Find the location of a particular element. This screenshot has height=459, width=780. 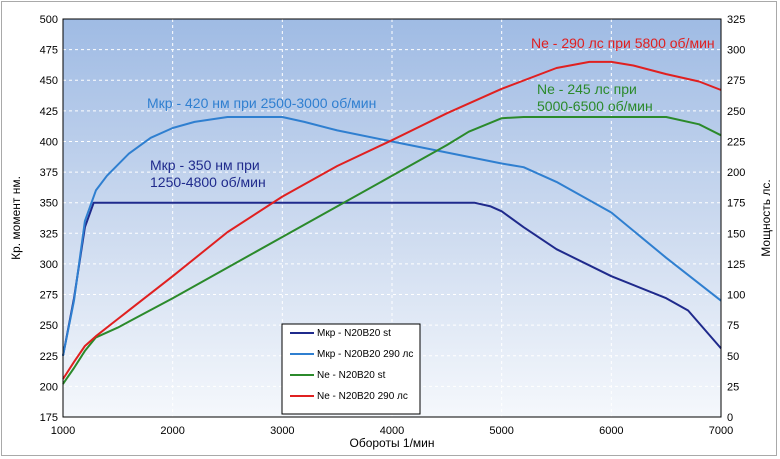

x-tick-label: 2000 is located at coordinates (172, 431).